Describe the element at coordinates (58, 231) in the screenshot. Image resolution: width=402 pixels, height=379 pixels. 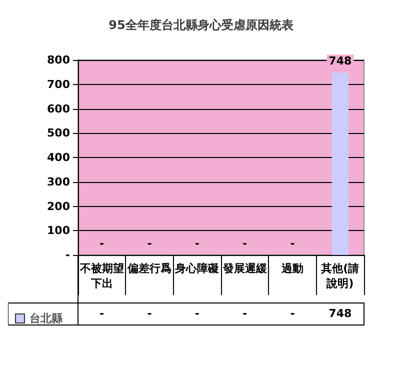
I see `y-tick-label: 100` at that location.